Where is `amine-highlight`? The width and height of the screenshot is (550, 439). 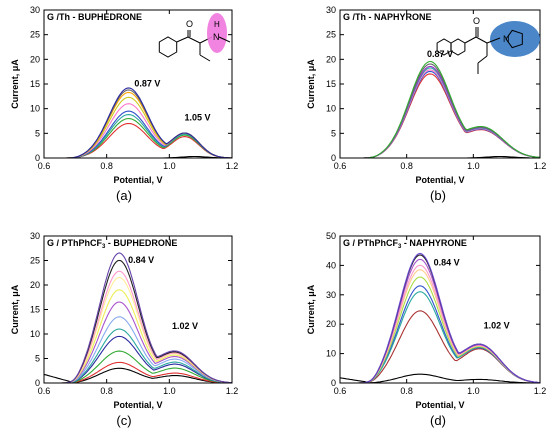 amine-highlight is located at coordinates (217, 33).